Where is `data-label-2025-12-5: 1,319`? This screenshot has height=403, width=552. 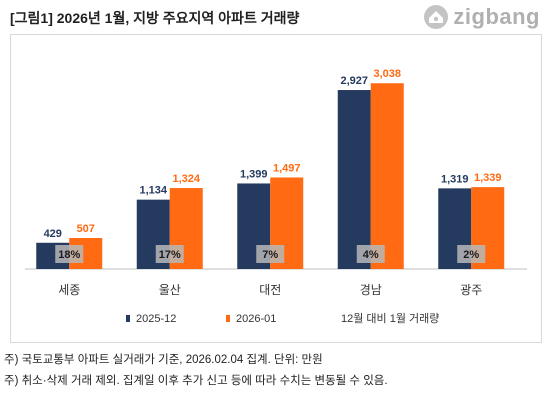 data-label-2025-12-5: 1,319 is located at coordinates (455, 179).